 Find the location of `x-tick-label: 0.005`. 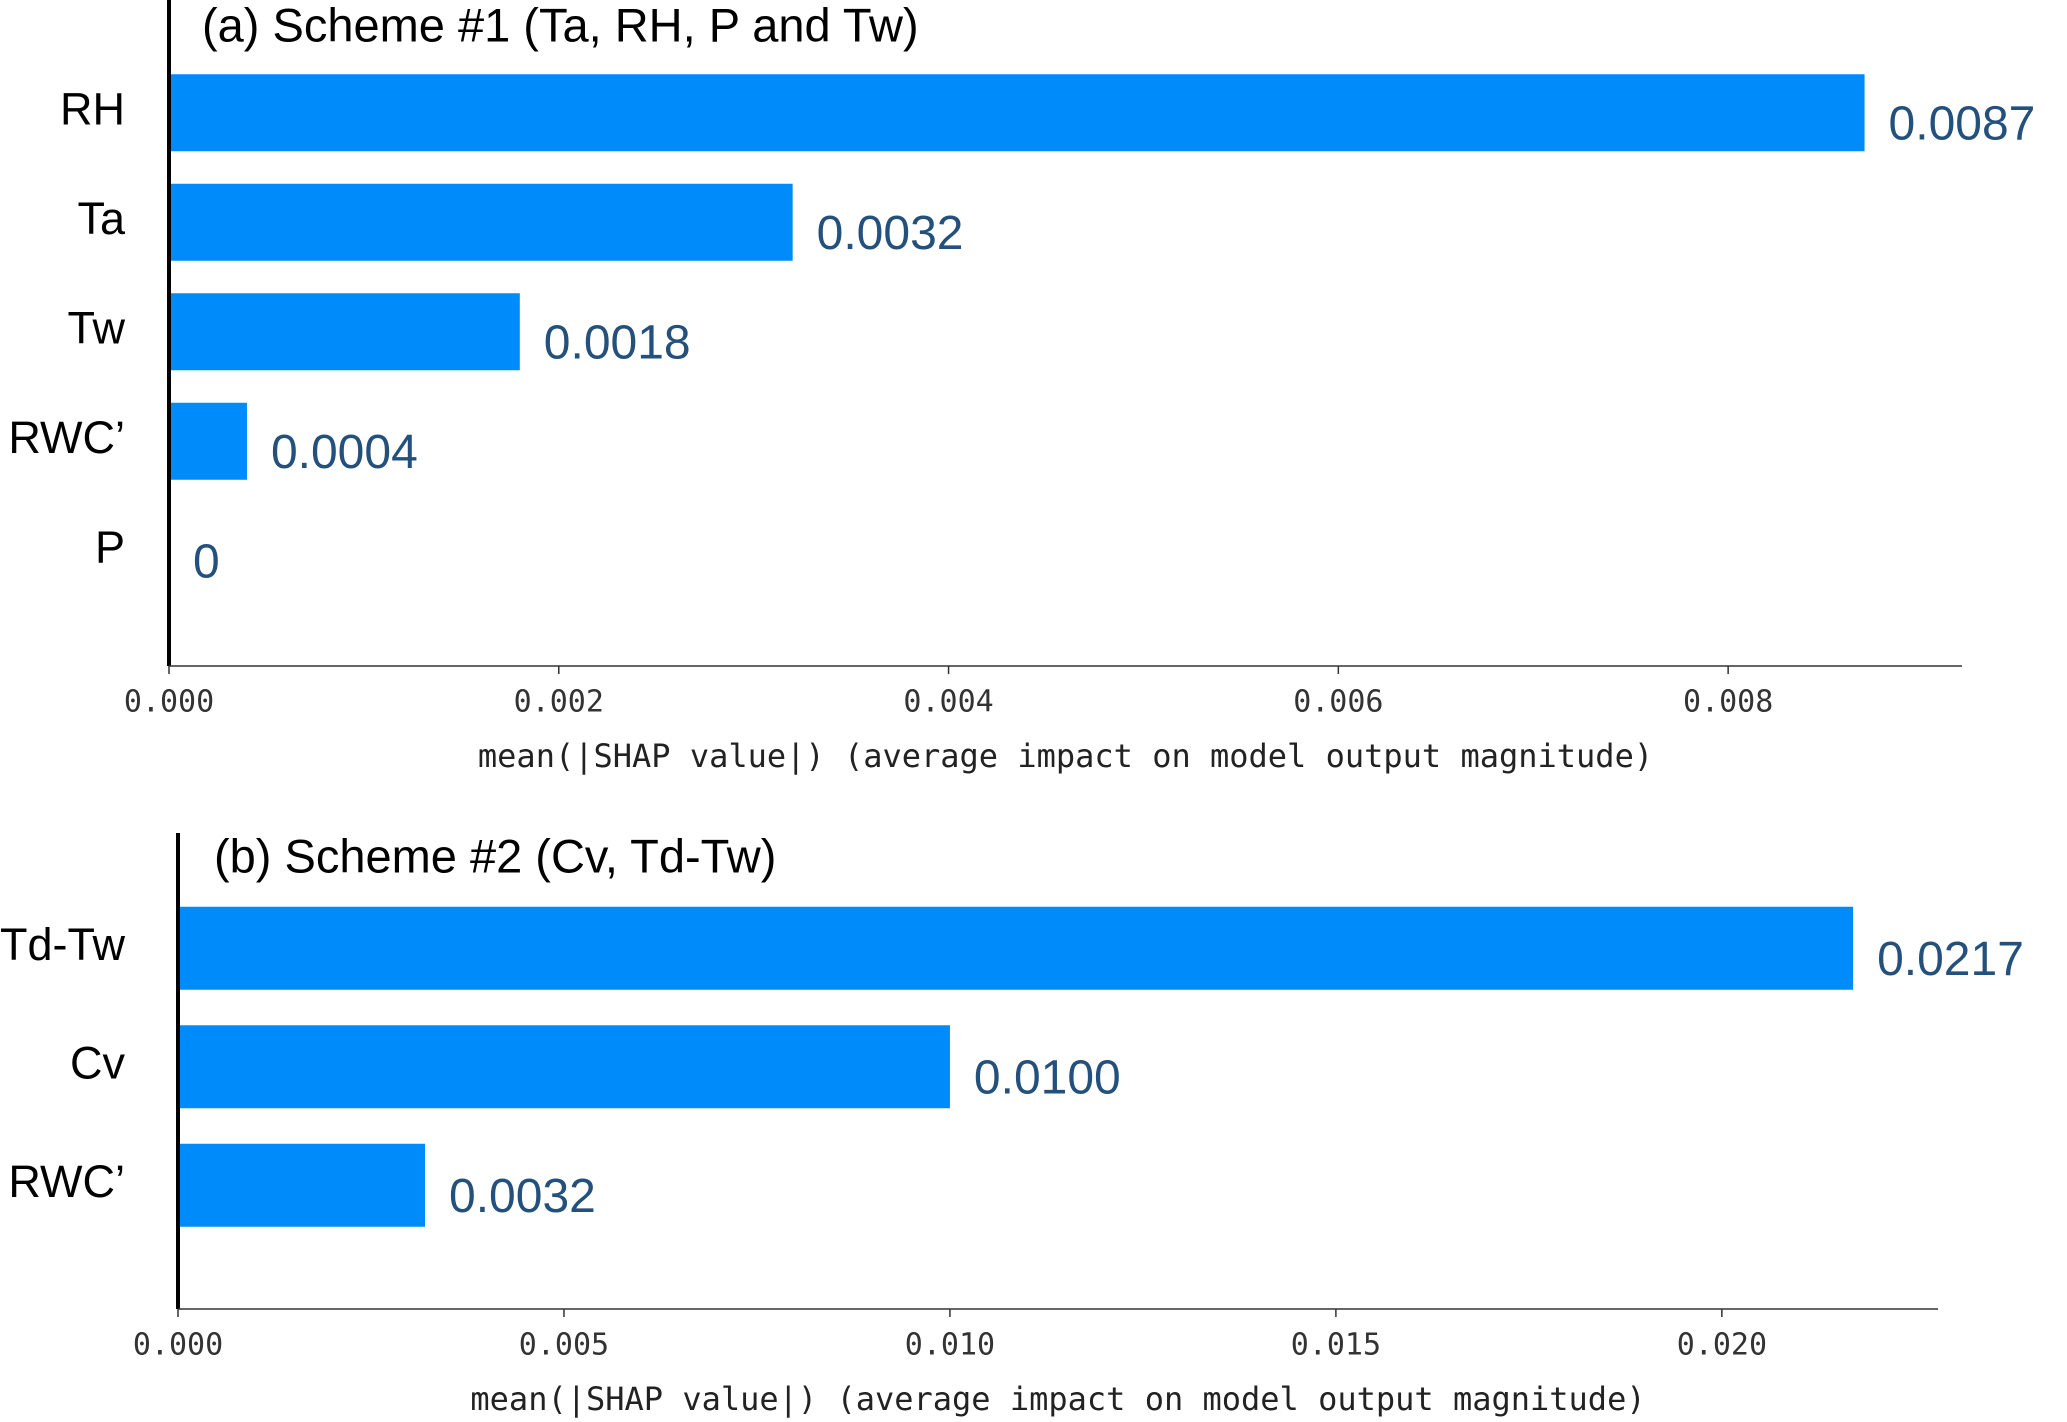

x-tick-label: 0.005 is located at coordinates (564, 1345).